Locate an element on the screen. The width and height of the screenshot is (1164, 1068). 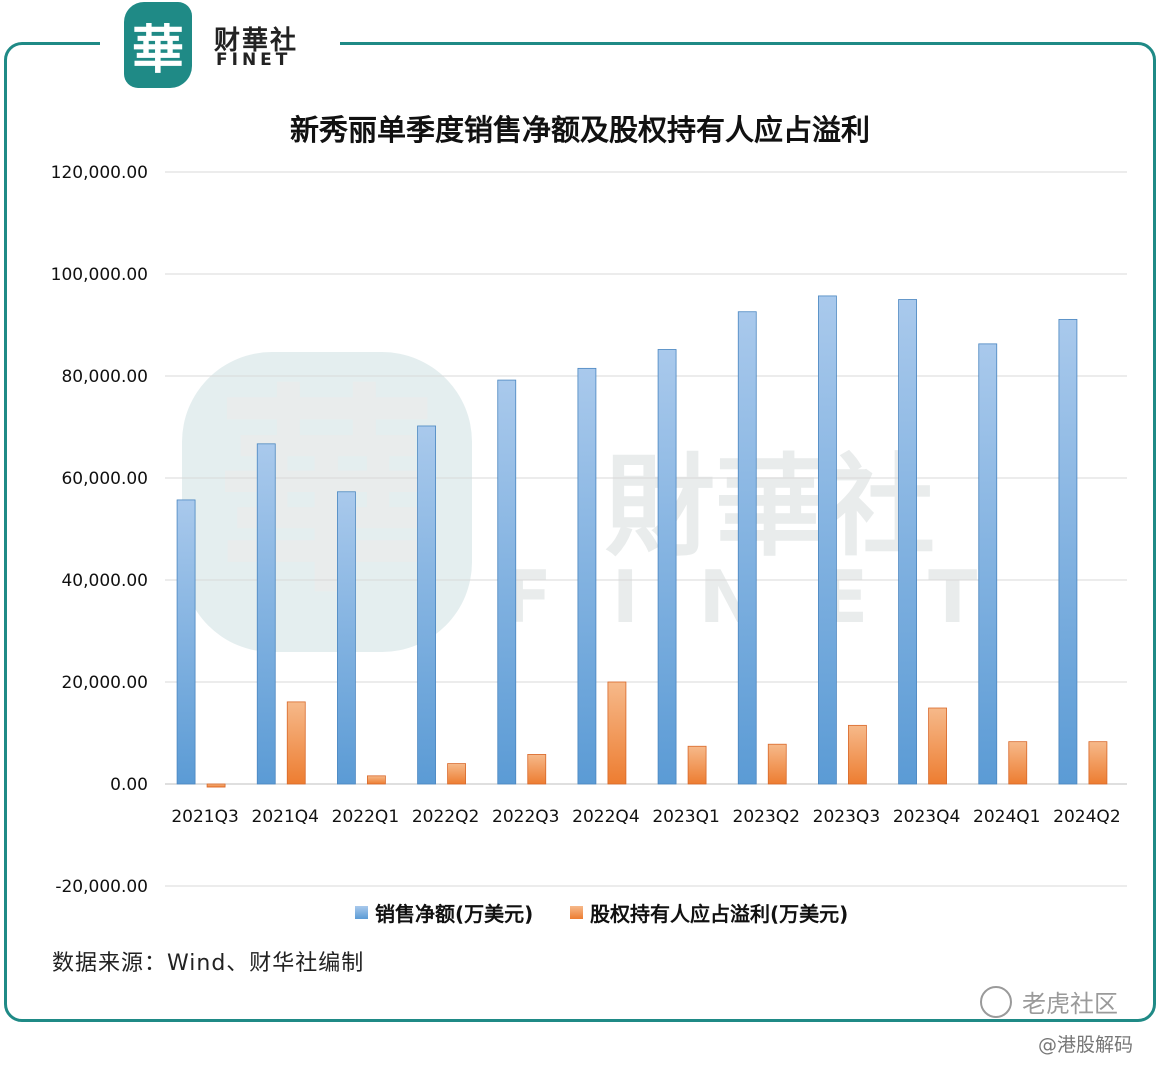
x-tick-label: 2023Q1 is located at coordinates (685, 817).